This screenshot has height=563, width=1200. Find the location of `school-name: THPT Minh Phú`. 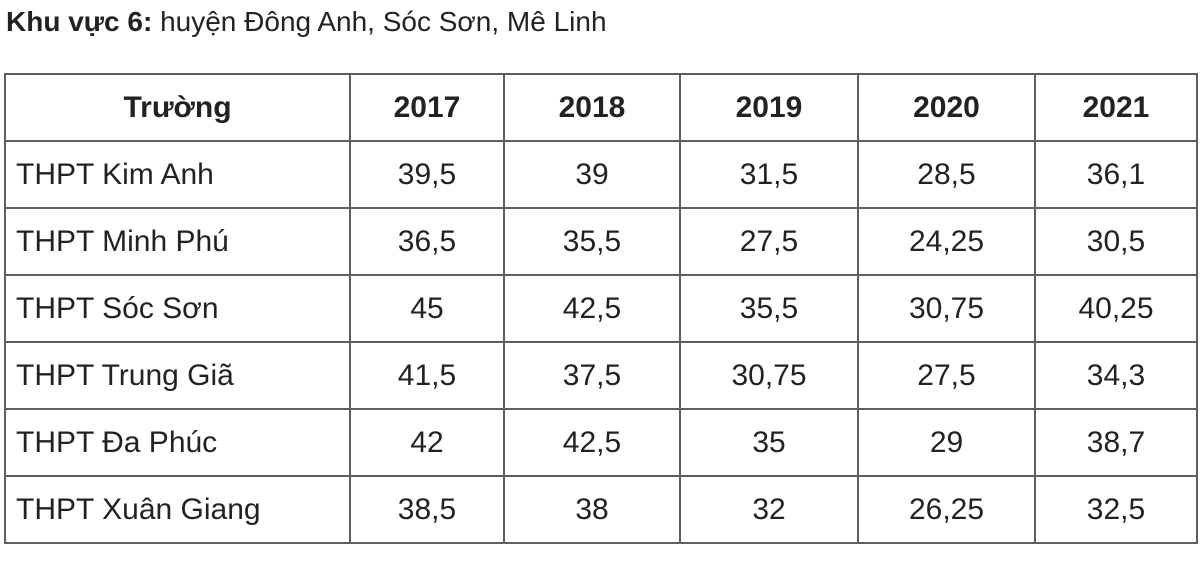

school-name: THPT Minh Phú is located at coordinates (177, 241).